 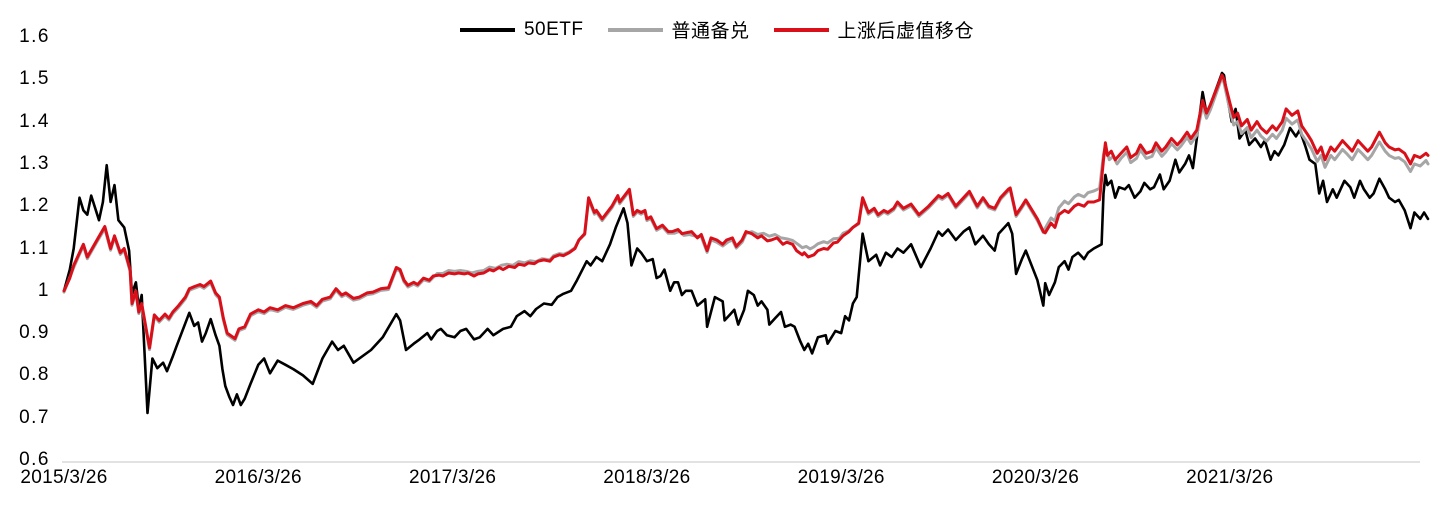 I want to click on legend-item-otm-roll: 上涨后虚值移仓, so click(x=874, y=29).